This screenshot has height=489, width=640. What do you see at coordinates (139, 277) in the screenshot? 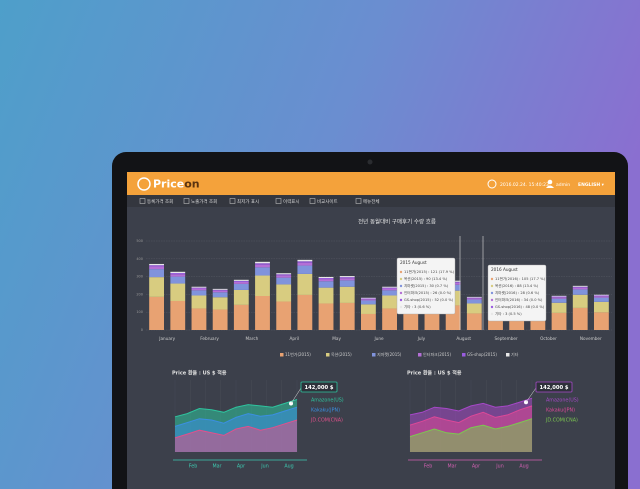
I see `y-tick-label: 300` at bounding box center [139, 277].